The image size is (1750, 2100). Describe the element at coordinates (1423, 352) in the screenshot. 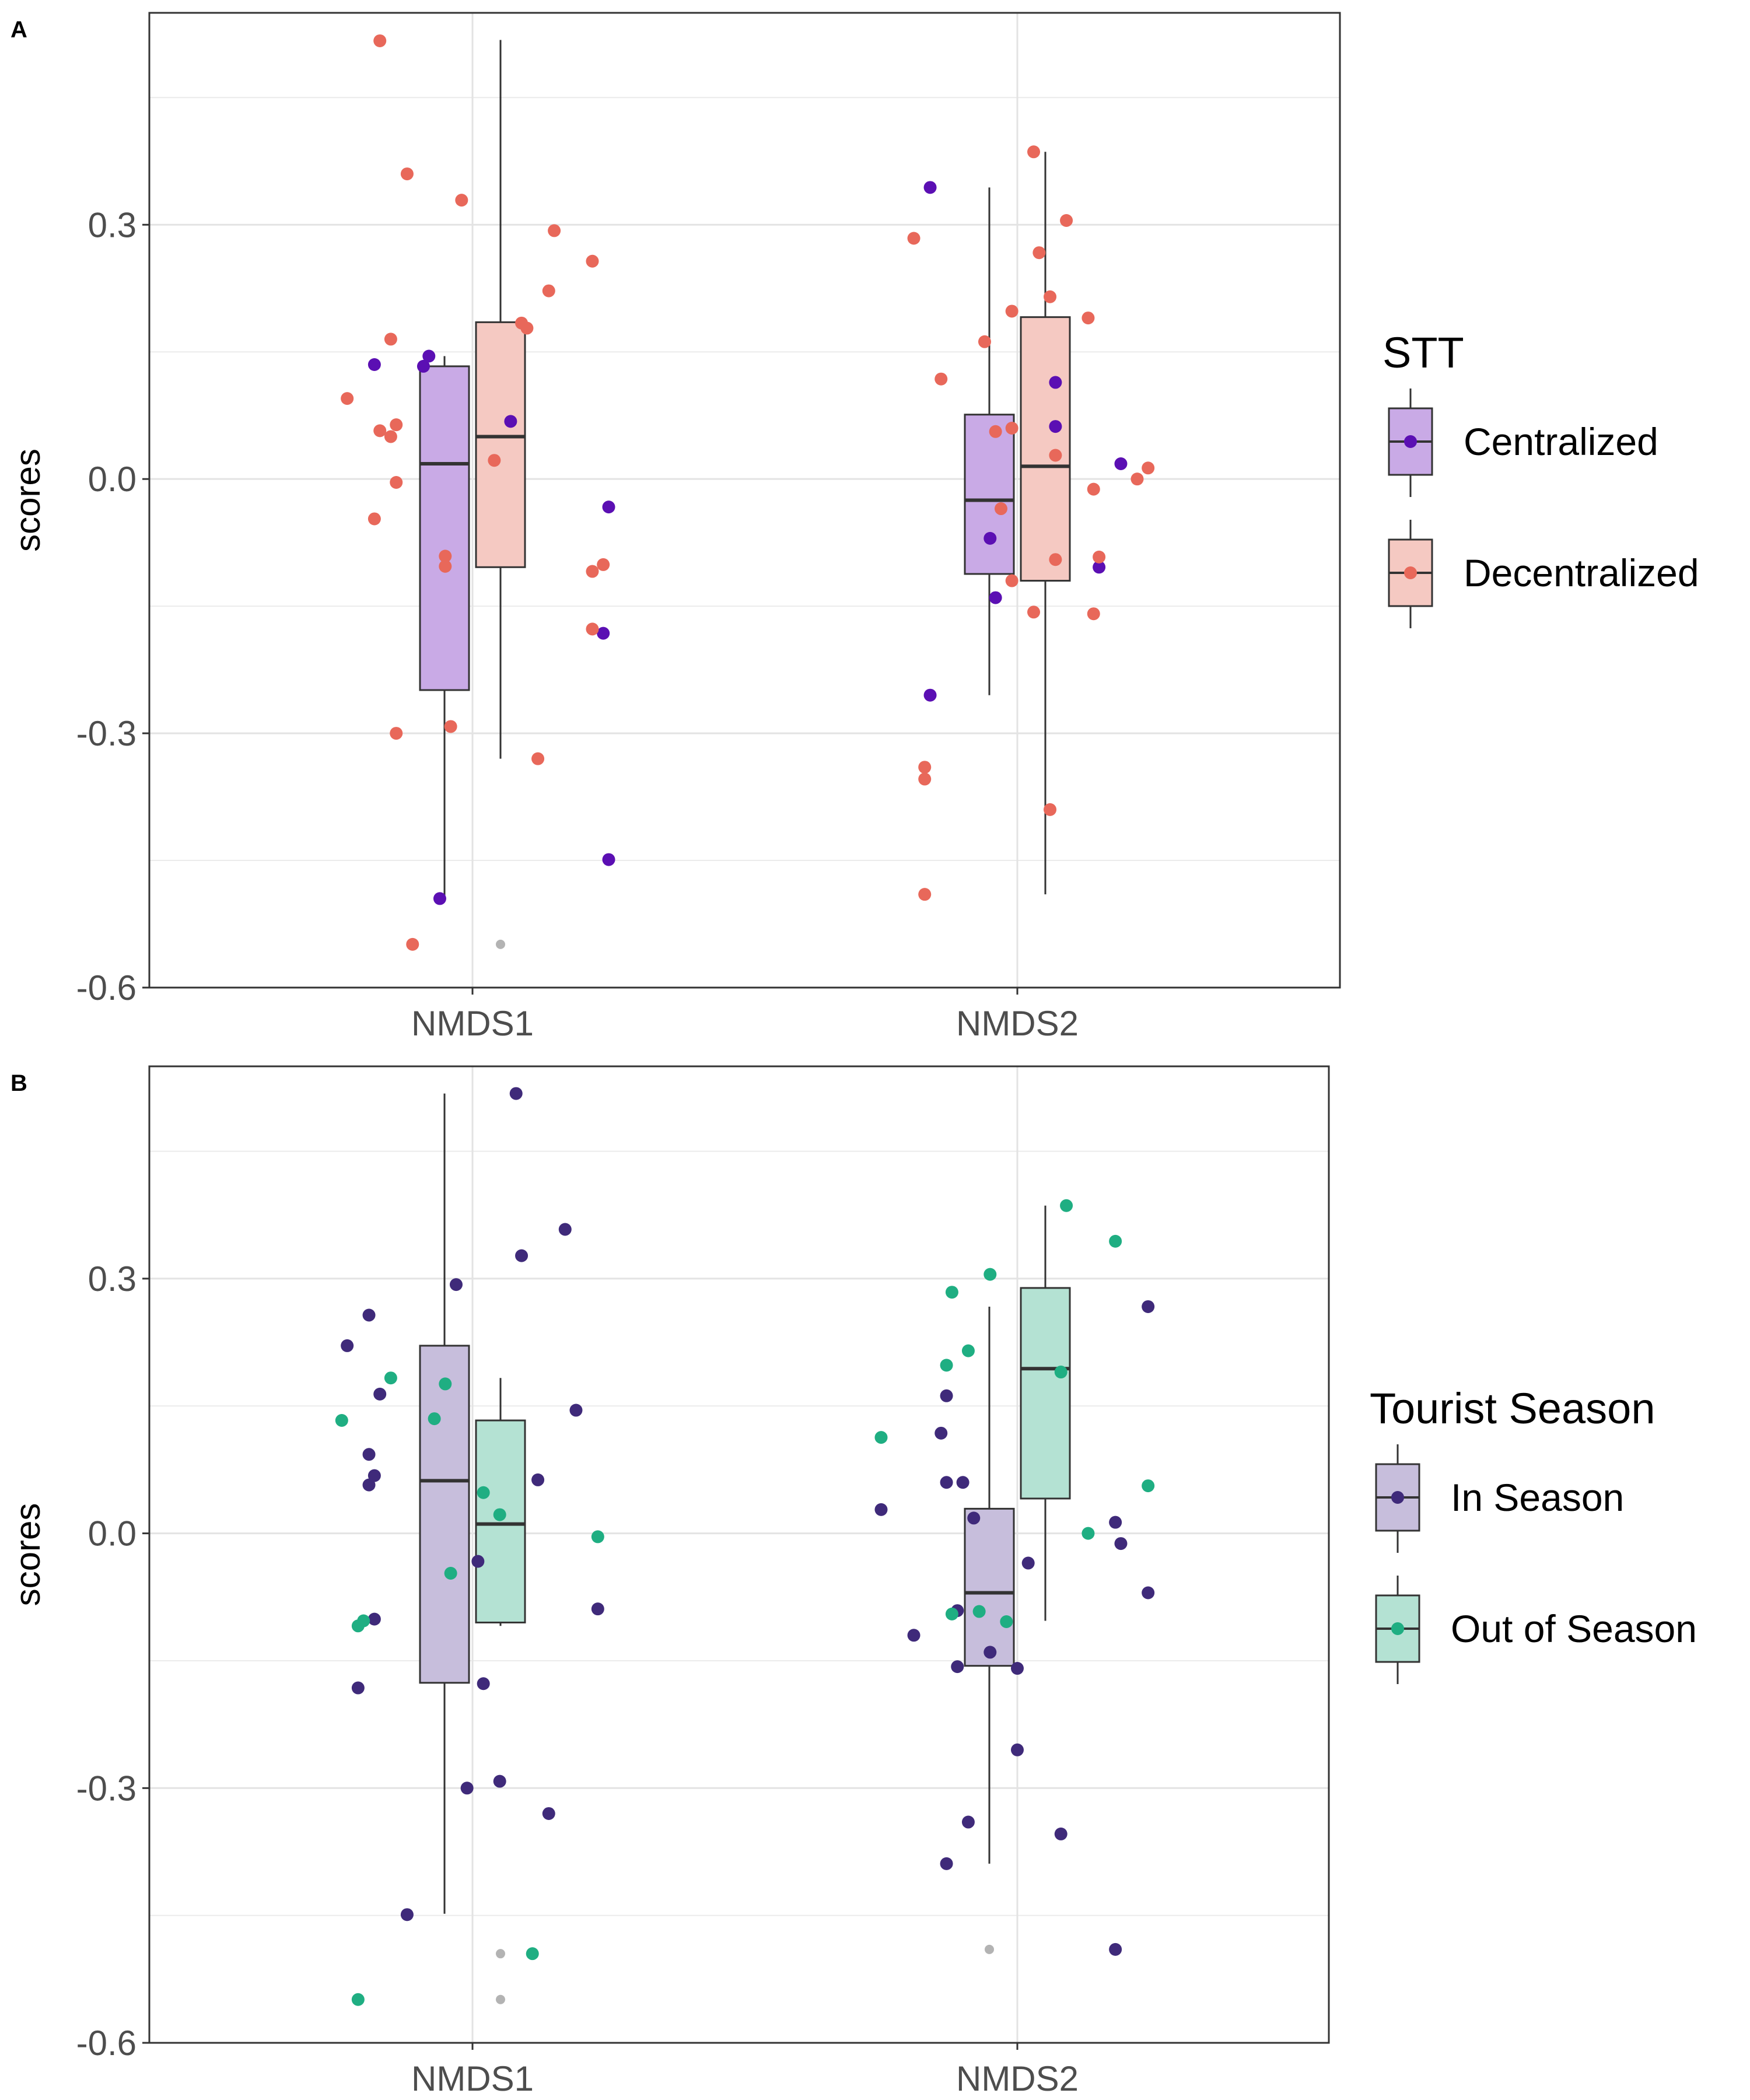

I see `legend-title: STT` at that location.